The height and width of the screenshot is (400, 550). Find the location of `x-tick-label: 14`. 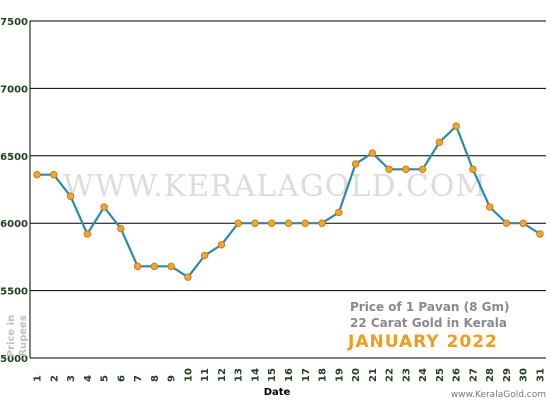

x-tick-label: 14 is located at coordinates (255, 375).